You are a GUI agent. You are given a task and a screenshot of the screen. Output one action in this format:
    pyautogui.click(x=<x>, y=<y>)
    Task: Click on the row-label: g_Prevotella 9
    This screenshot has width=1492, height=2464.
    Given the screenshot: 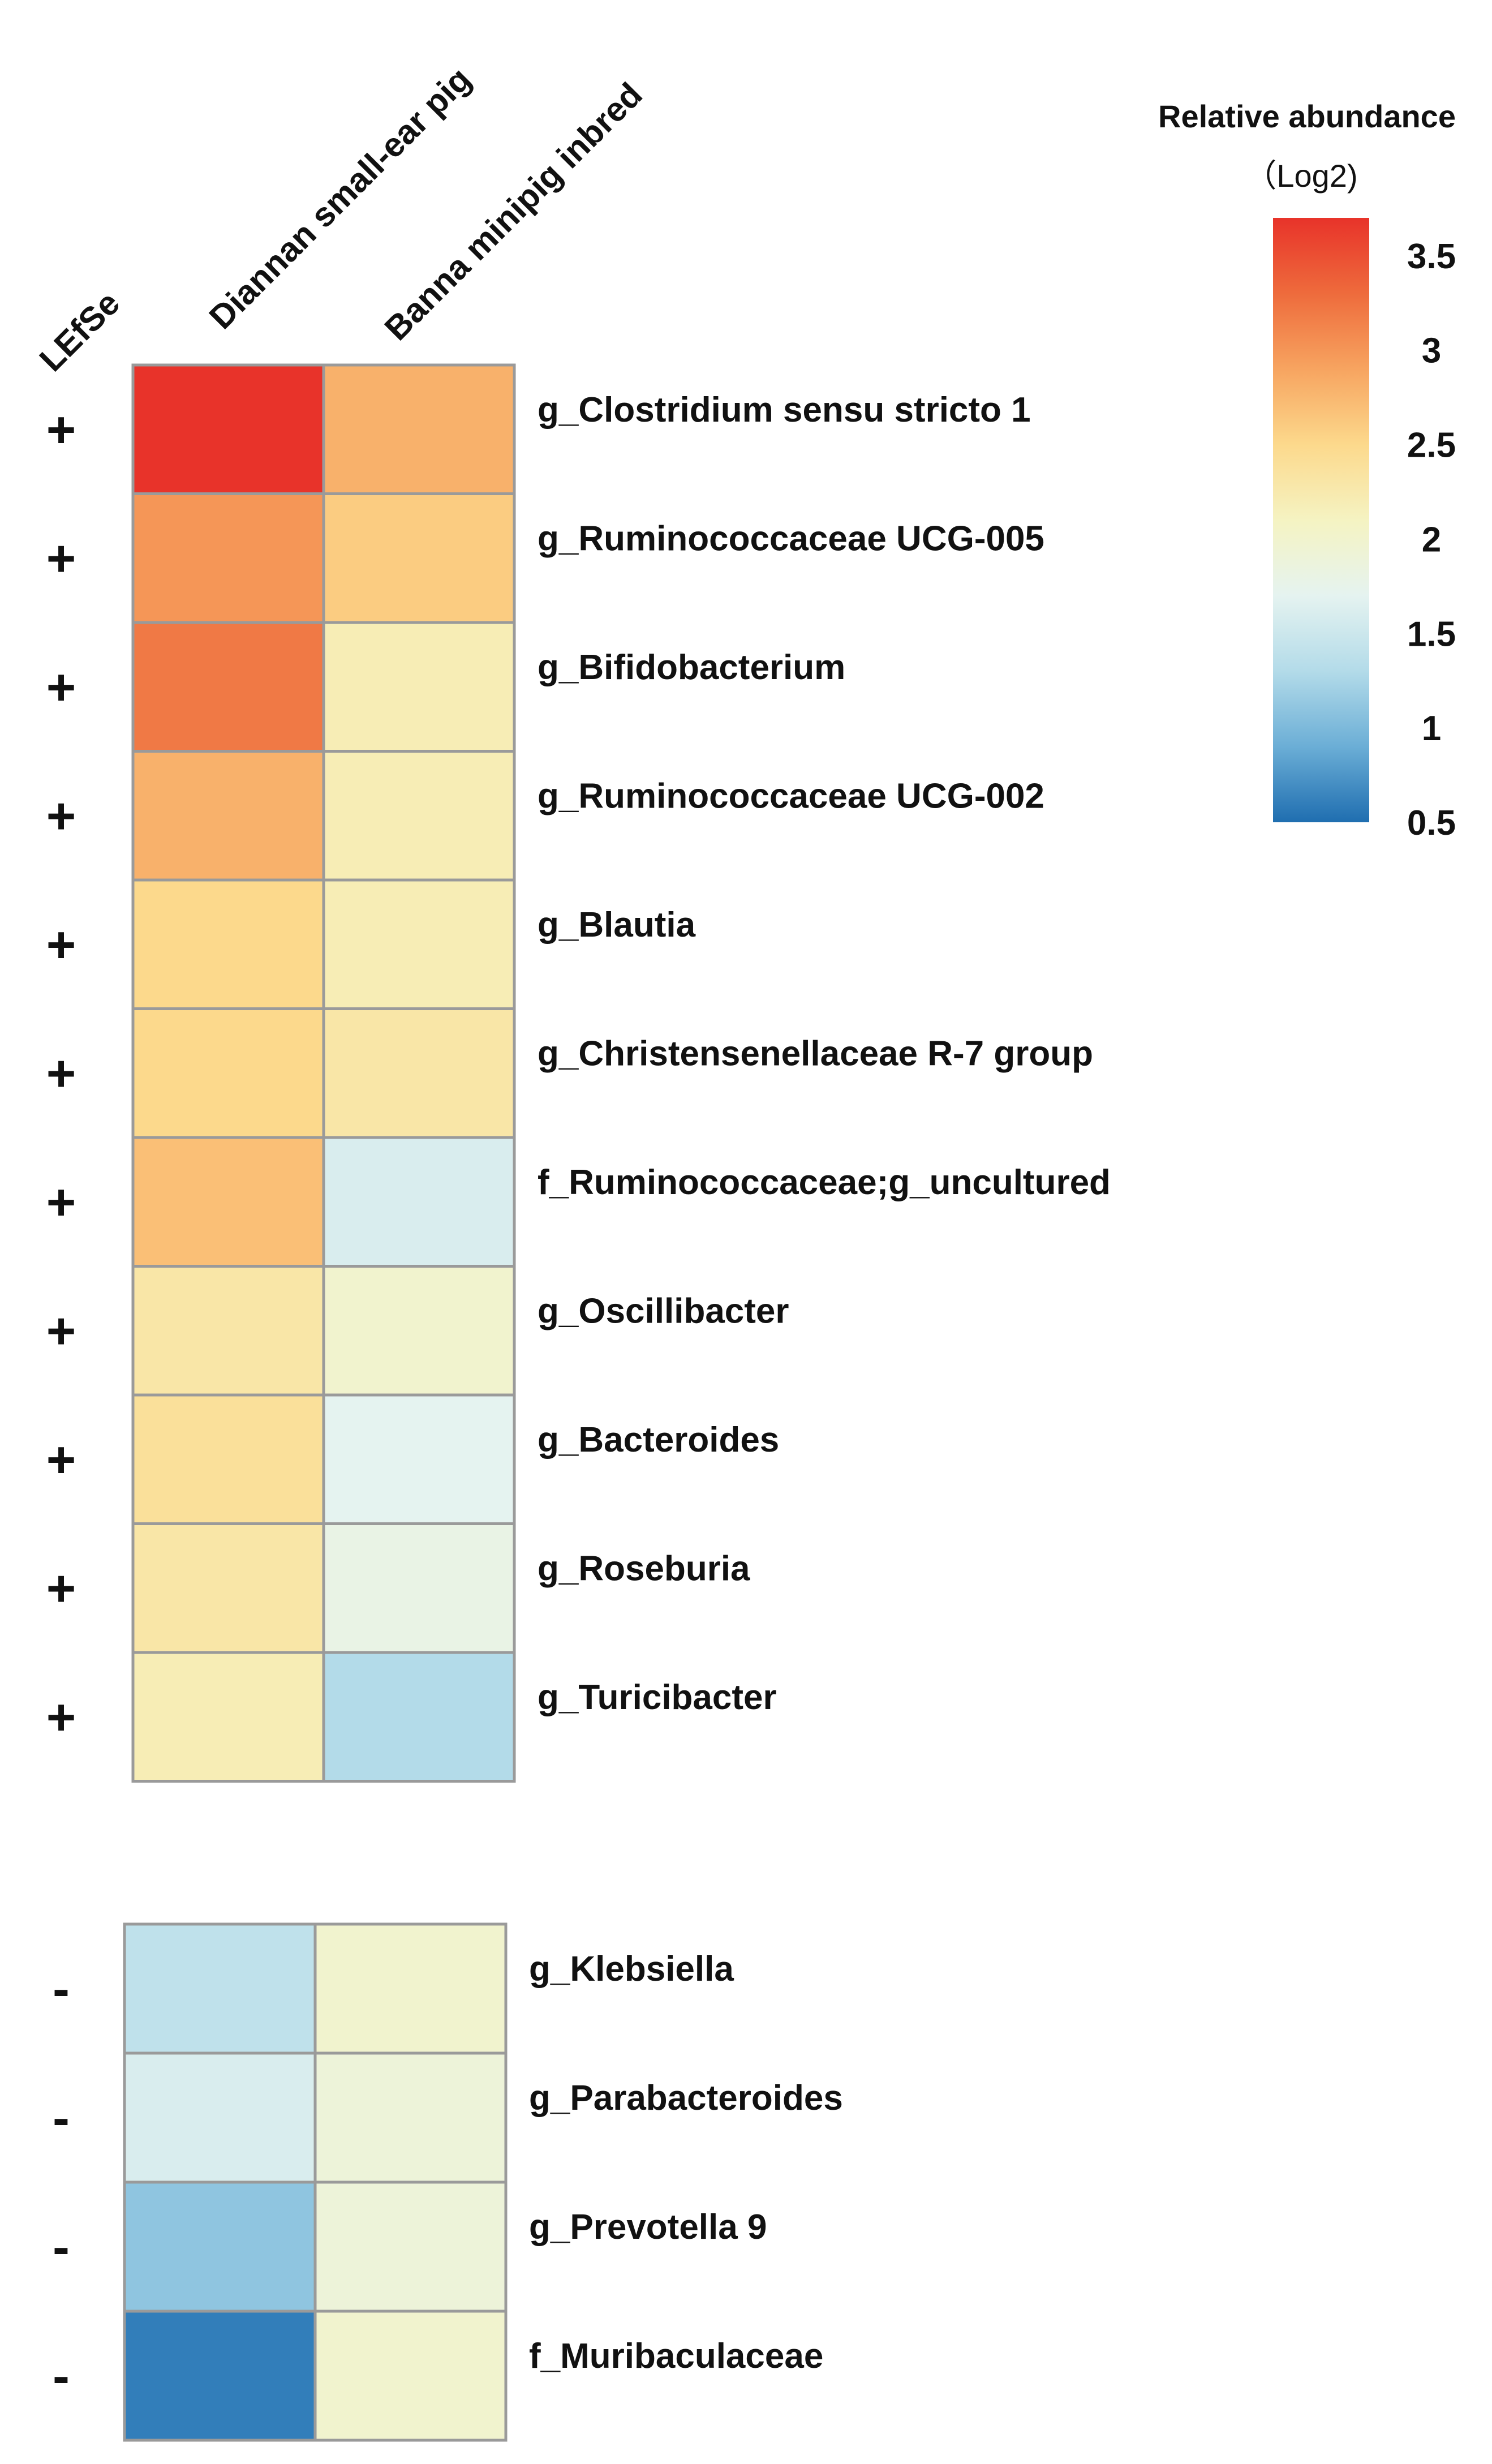 What is the action you would take?
    pyautogui.click(x=648, y=2227)
    